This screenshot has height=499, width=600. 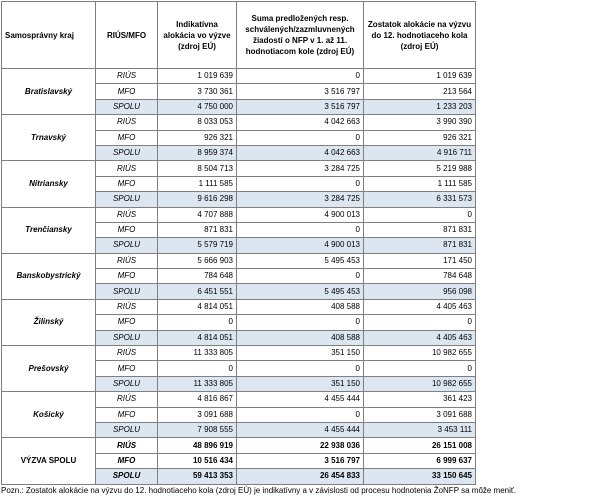 I want to click on value-cell: 26 151 008, so click(x=419, y=445).